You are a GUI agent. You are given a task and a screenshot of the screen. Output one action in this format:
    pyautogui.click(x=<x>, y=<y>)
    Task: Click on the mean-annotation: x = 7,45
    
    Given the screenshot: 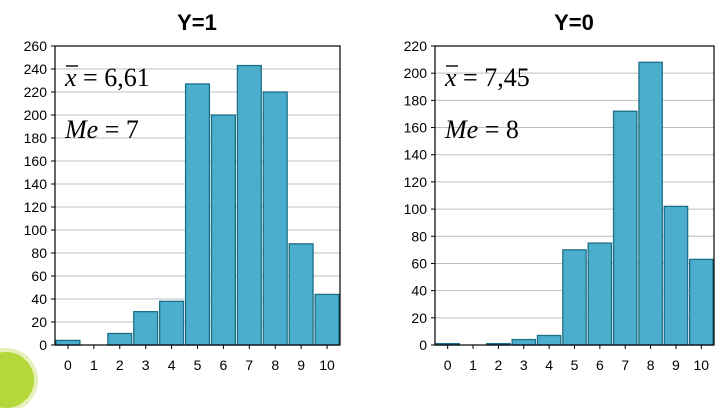 What is the action you would take?
    pyautogui.click(x=487, y=77)
    